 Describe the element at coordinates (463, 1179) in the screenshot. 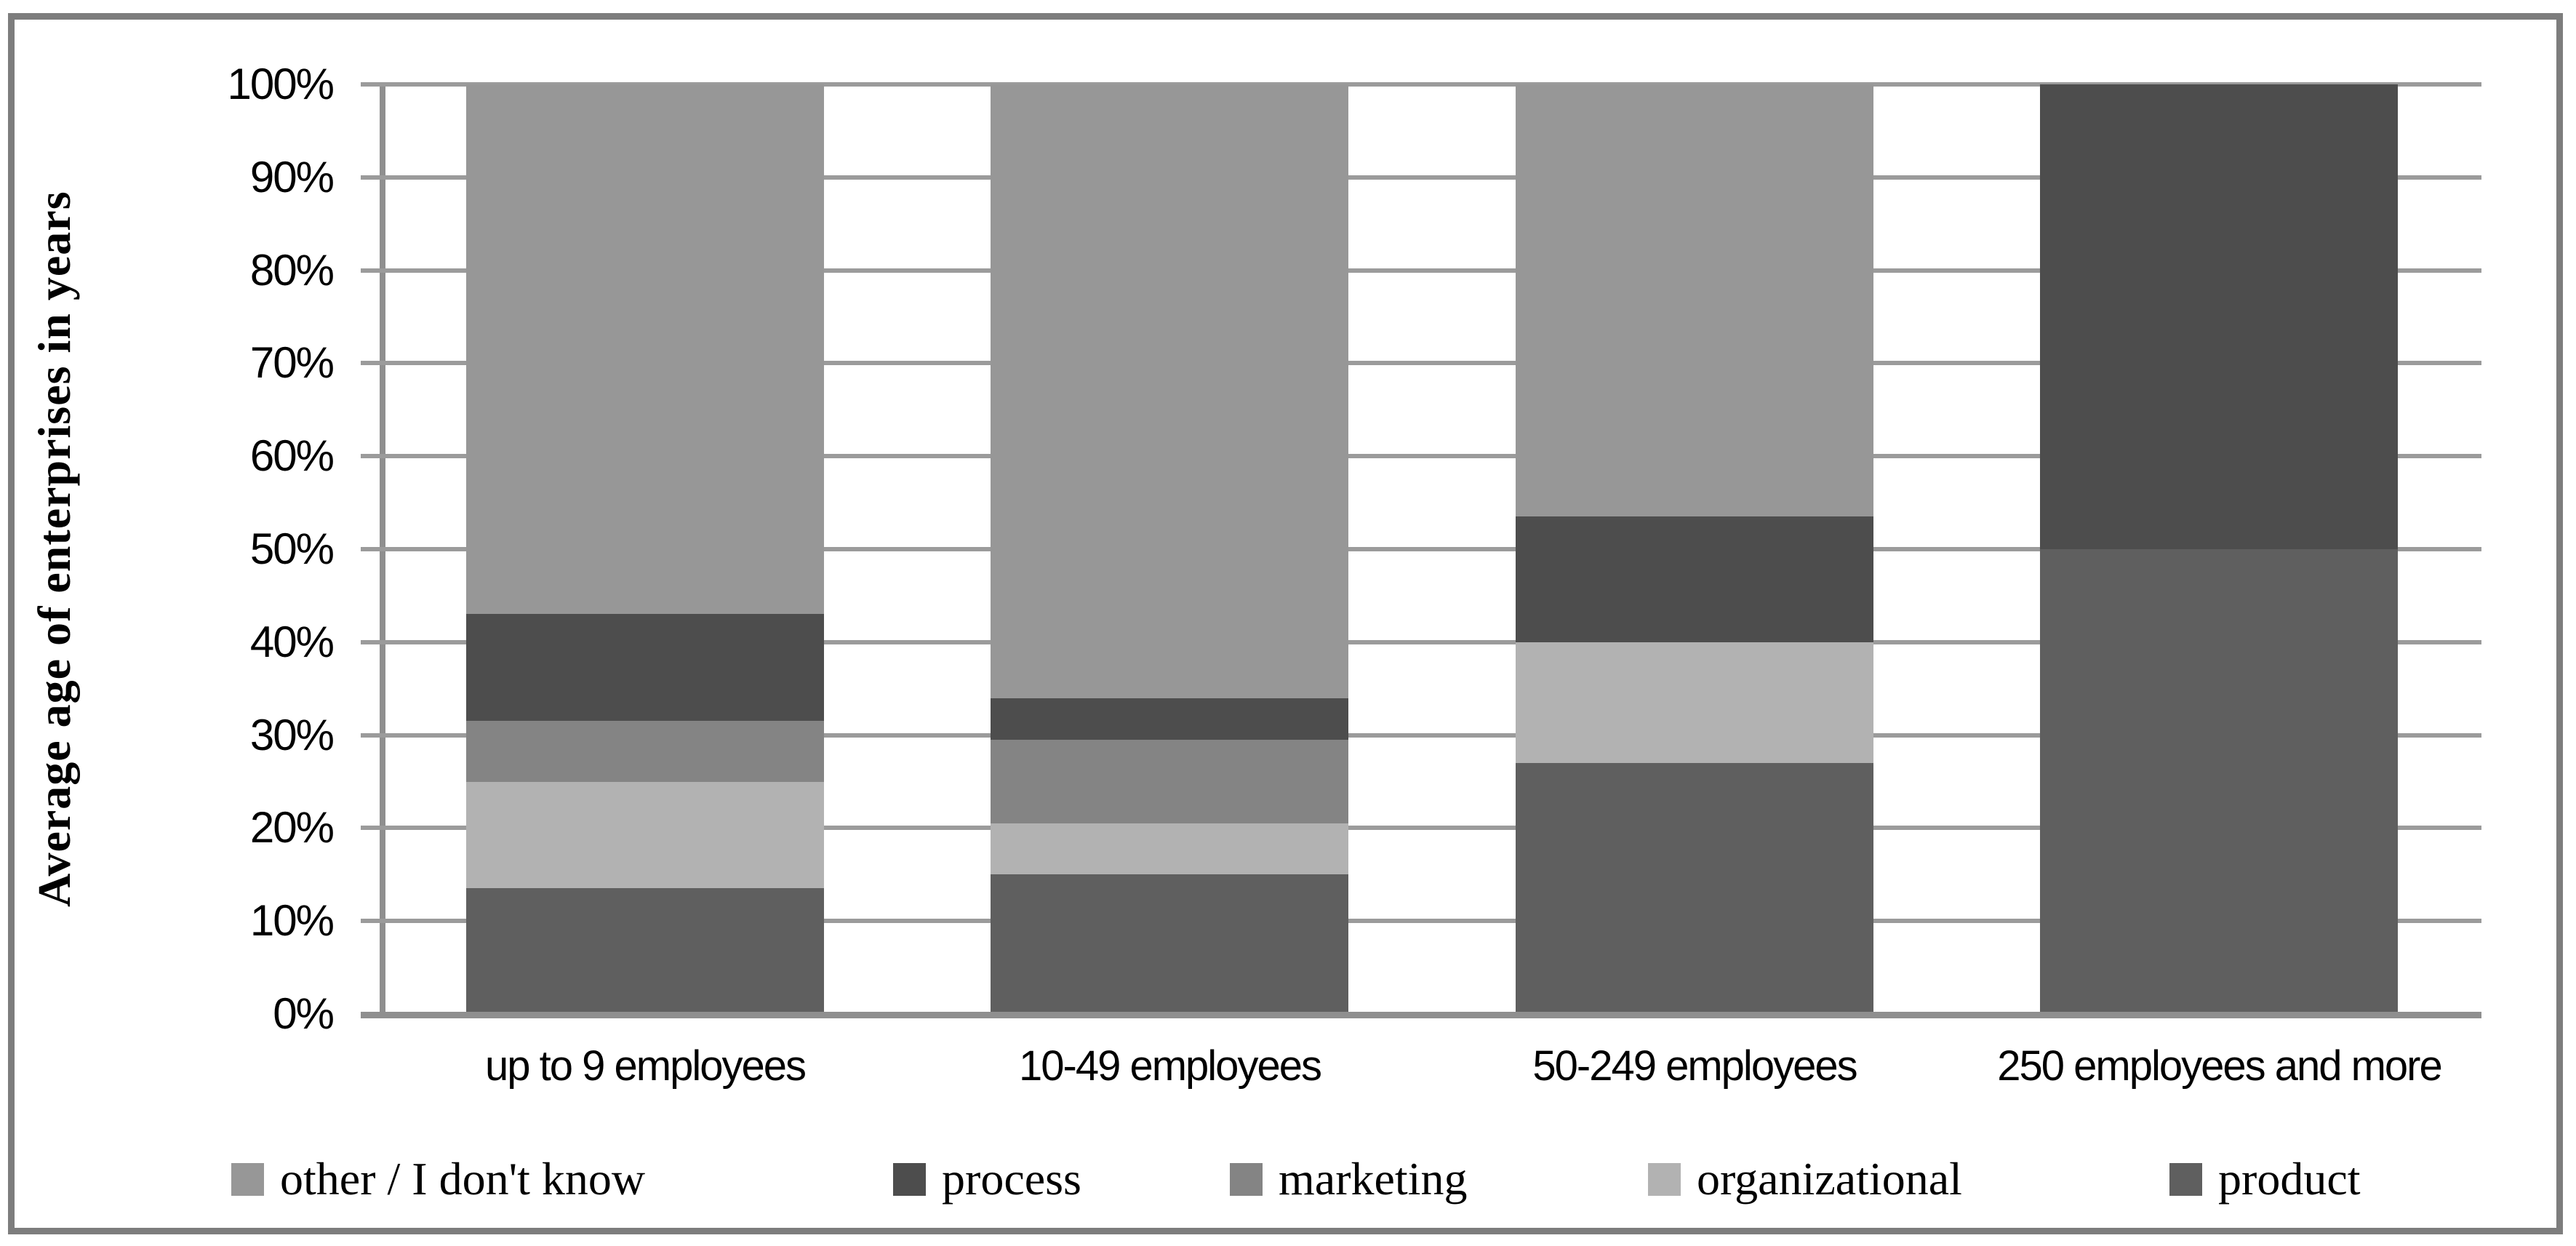

I see `legend-label: other / I don't know` at that location.